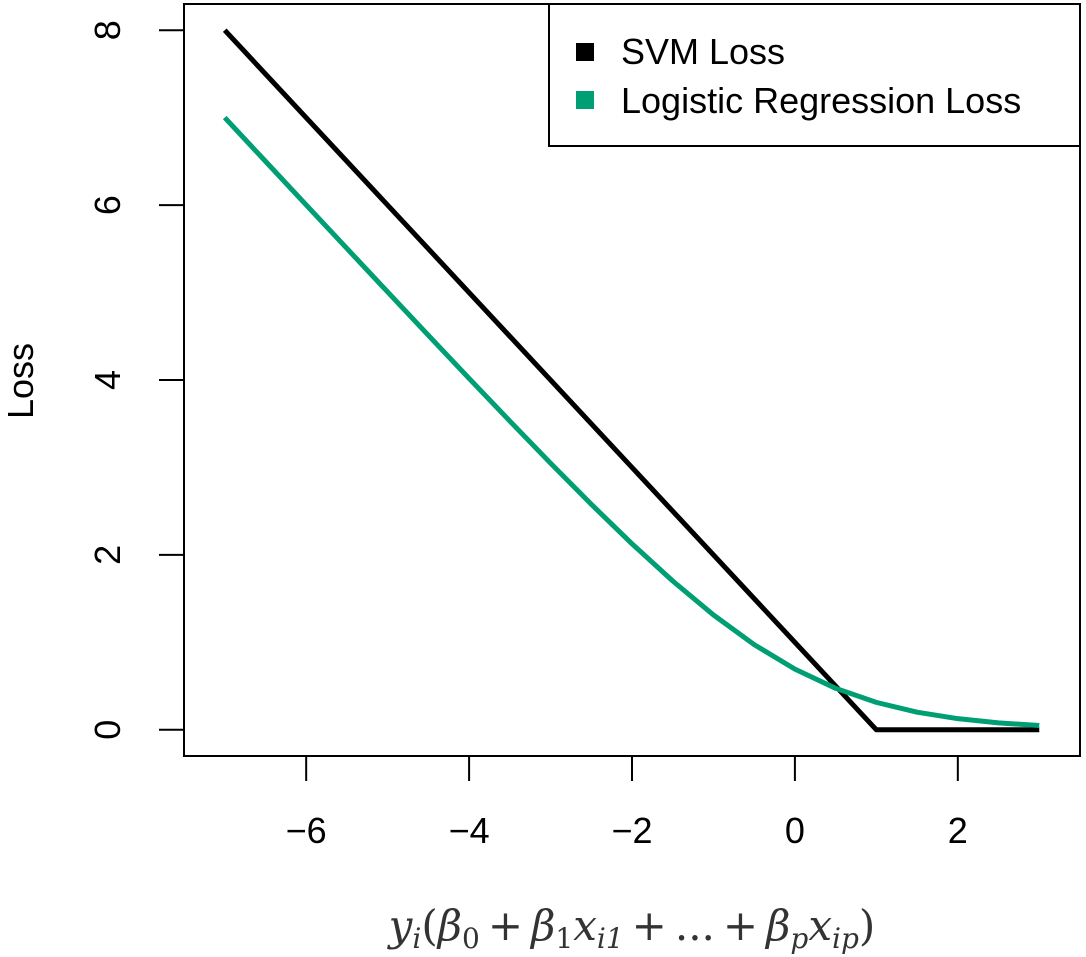  What do you see at coordinates (585, 52) in the screenshot?
I see `legend-swatch-svm` at bounding box center [585, 52].